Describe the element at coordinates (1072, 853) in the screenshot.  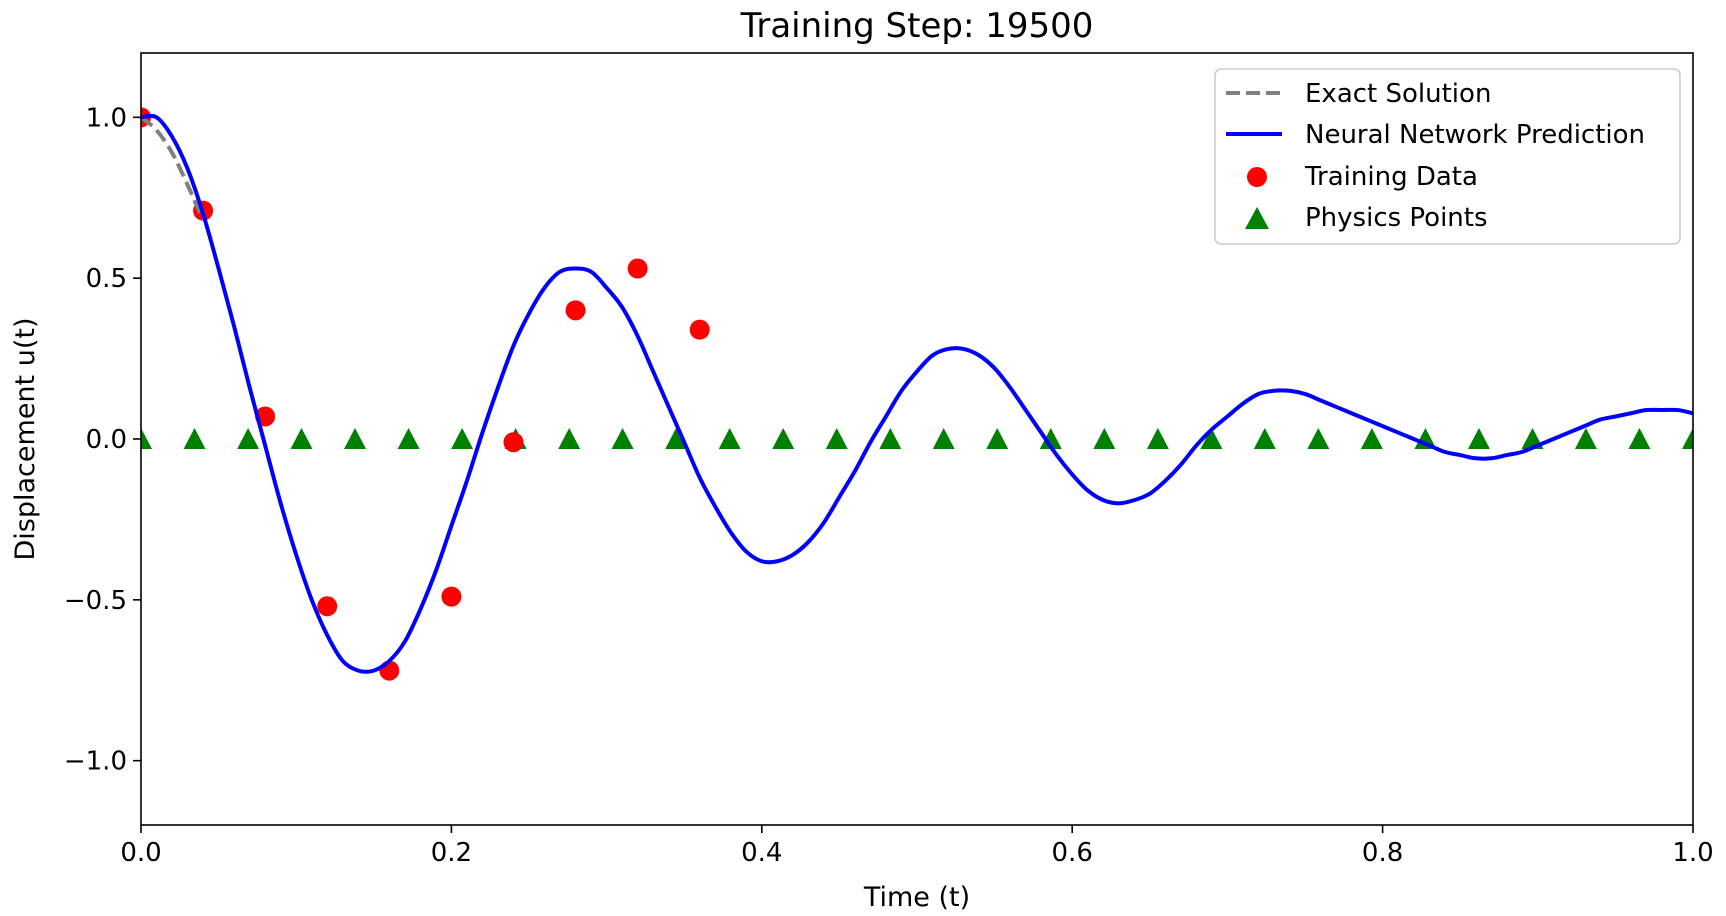
I see `x-tick-label: 0.6` at that location.